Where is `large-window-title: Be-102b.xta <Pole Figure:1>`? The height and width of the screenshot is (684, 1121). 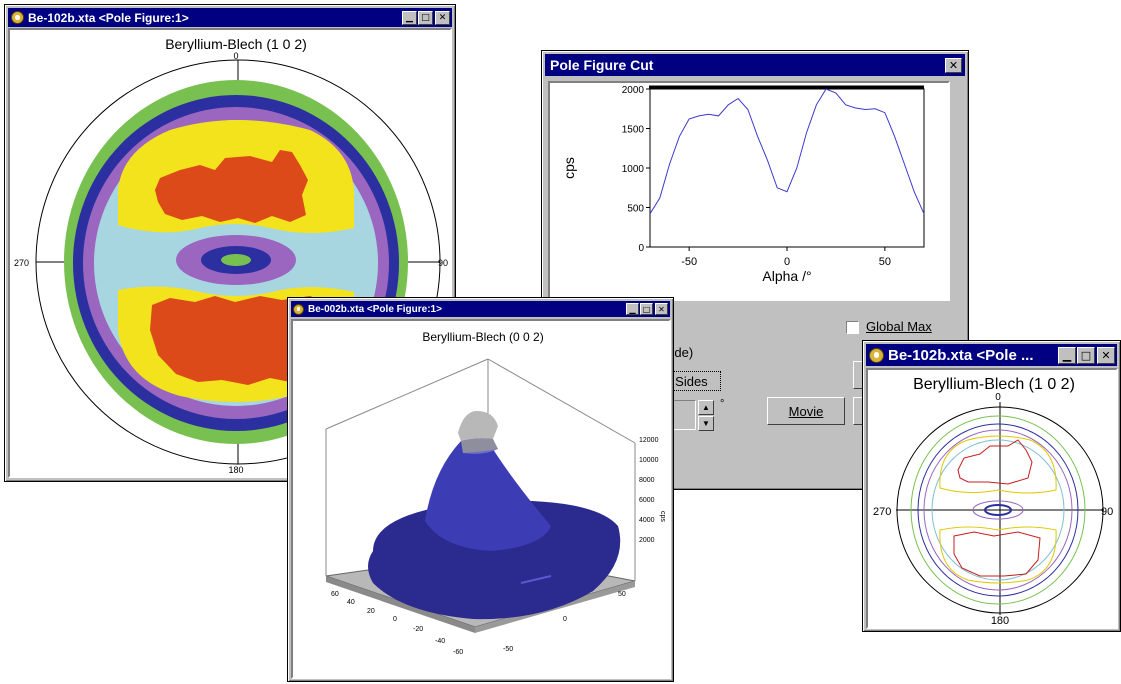 large-window-title: Be-102b.xta <Pole Figure:1> is located at coordinates (108, 17).